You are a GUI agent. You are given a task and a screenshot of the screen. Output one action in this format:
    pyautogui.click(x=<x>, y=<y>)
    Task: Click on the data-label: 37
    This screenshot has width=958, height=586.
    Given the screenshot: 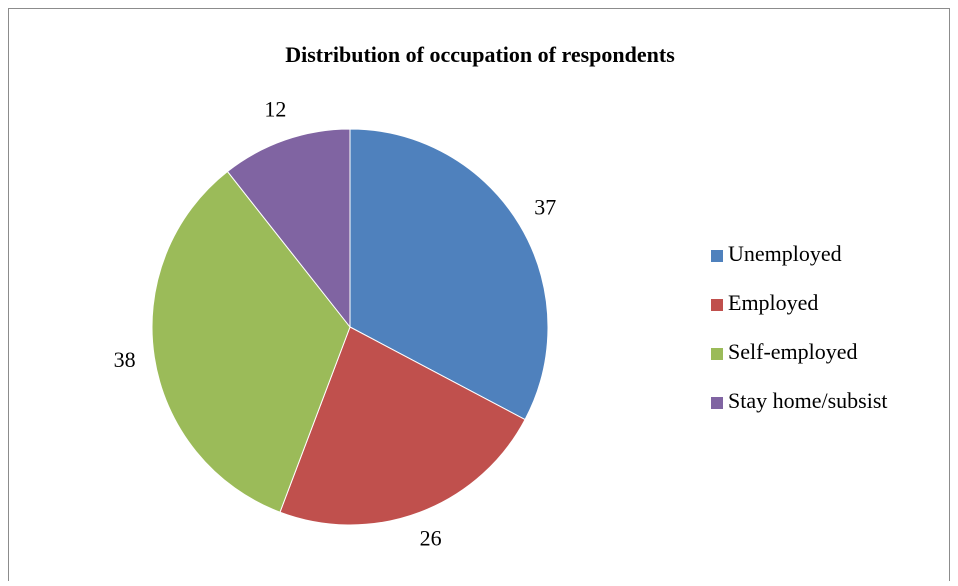 What is the action you would take?
    pyautogui.click(x=545, y=206)
    